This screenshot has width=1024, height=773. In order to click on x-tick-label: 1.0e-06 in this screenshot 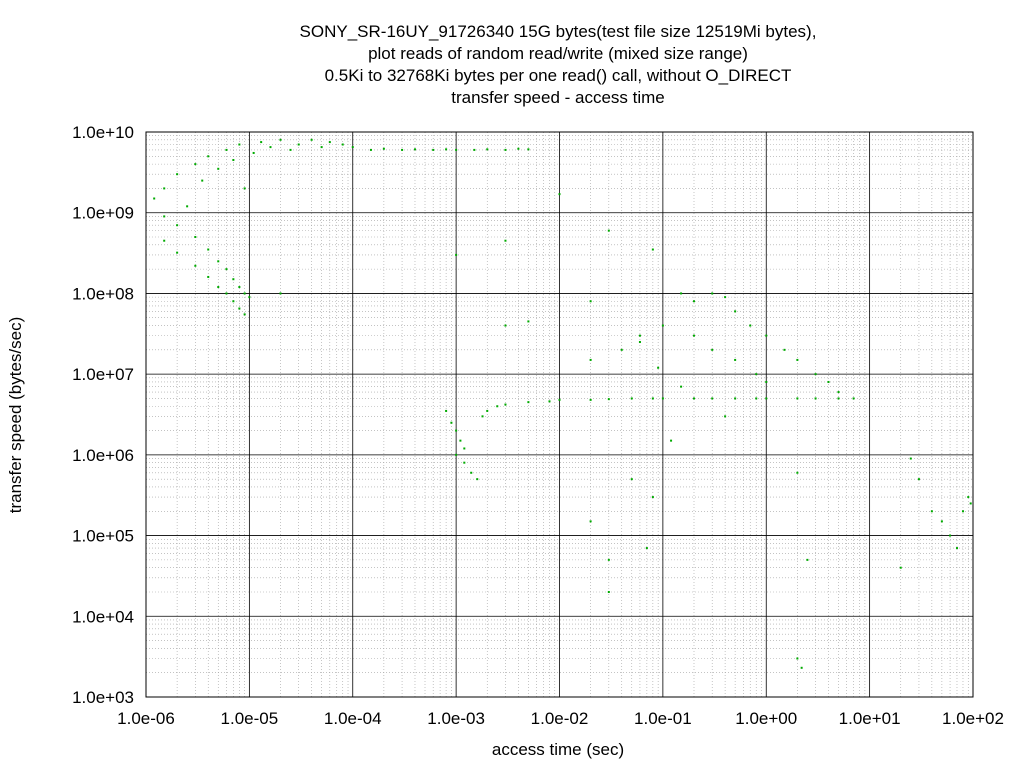, I will do `click(146, 718)`.